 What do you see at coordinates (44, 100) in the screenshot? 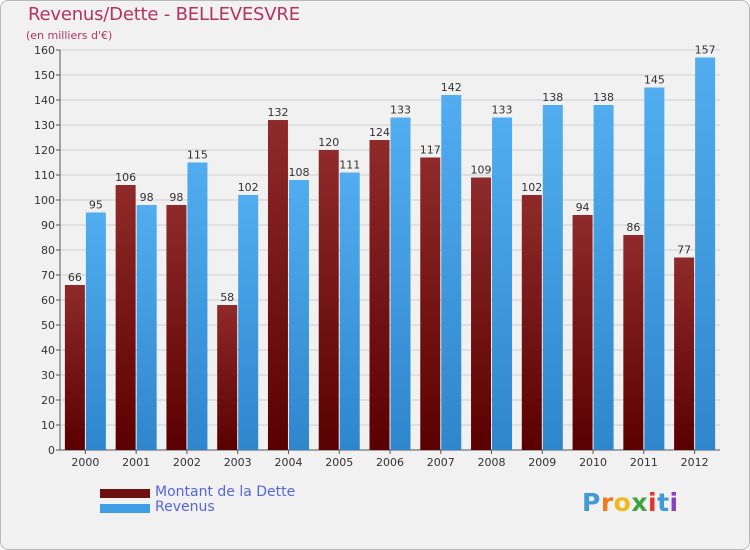
I see `y-tick-label: 140` at bounding box center [44, 100].